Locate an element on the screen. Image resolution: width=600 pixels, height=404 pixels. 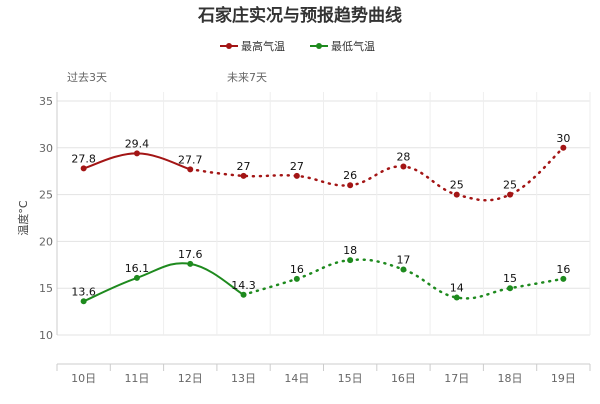
period-label-past: 过去3天 is located at coordinates (87, 77).